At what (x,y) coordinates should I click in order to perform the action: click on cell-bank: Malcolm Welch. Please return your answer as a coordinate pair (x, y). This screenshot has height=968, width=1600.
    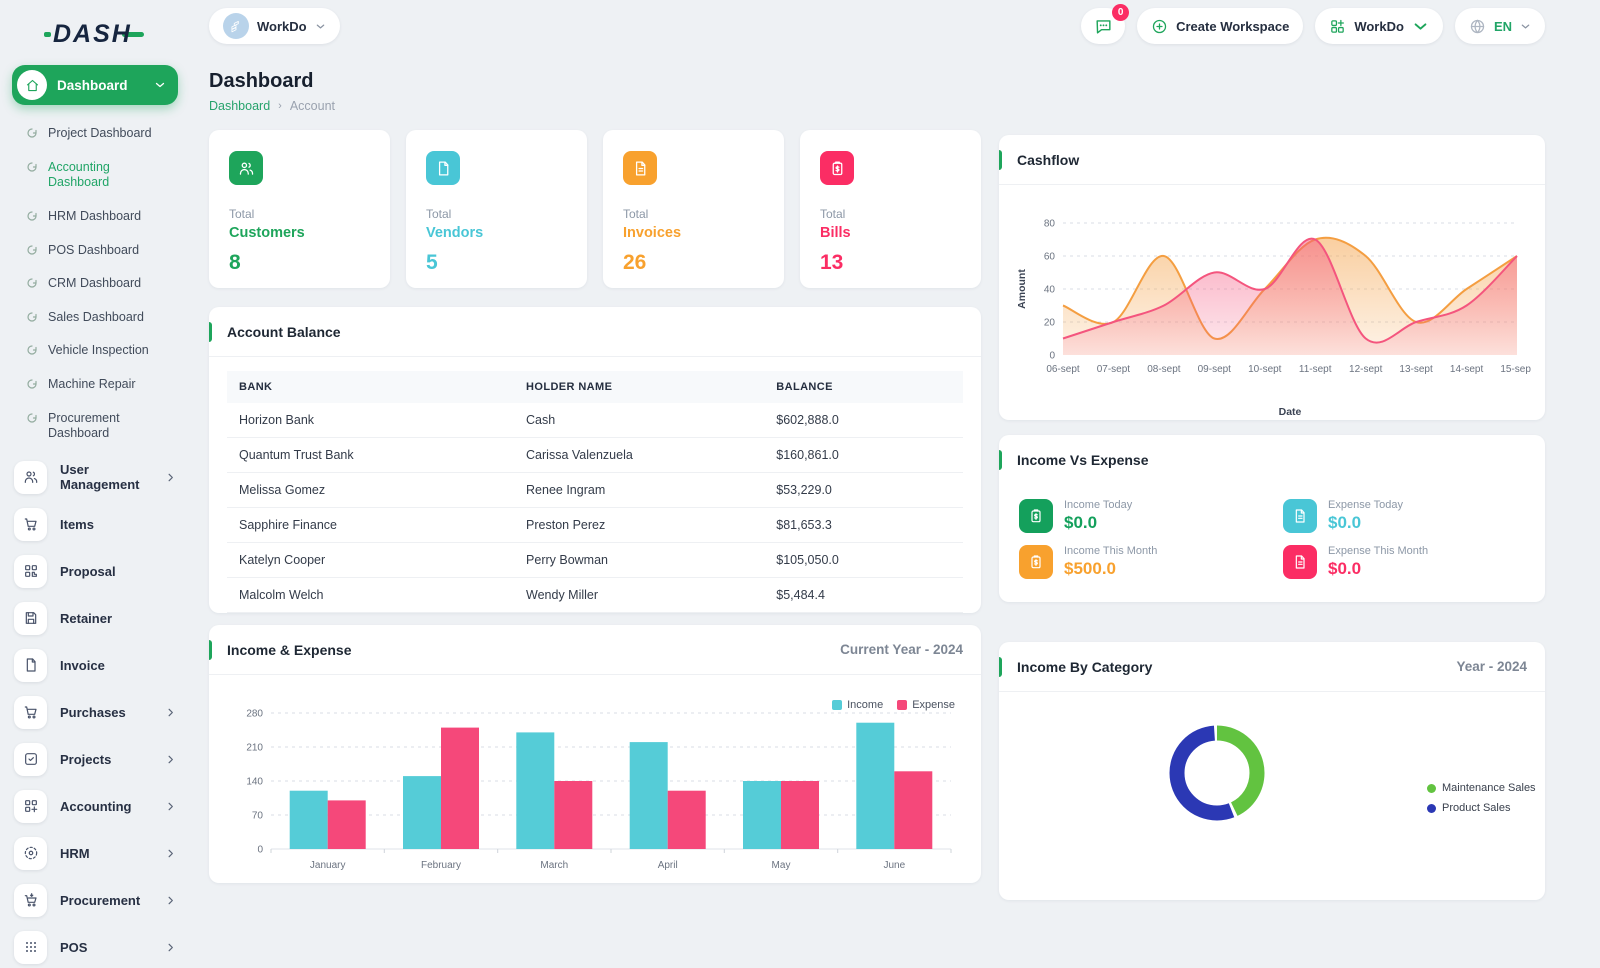
    Looking at the image, I should click on (371, 595).